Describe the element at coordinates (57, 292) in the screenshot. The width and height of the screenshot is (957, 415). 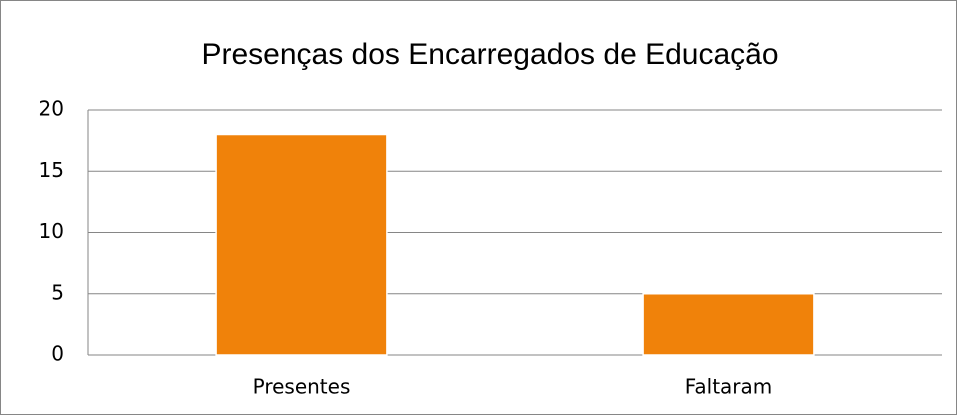
I see `y-tick-label: 5` at that location.